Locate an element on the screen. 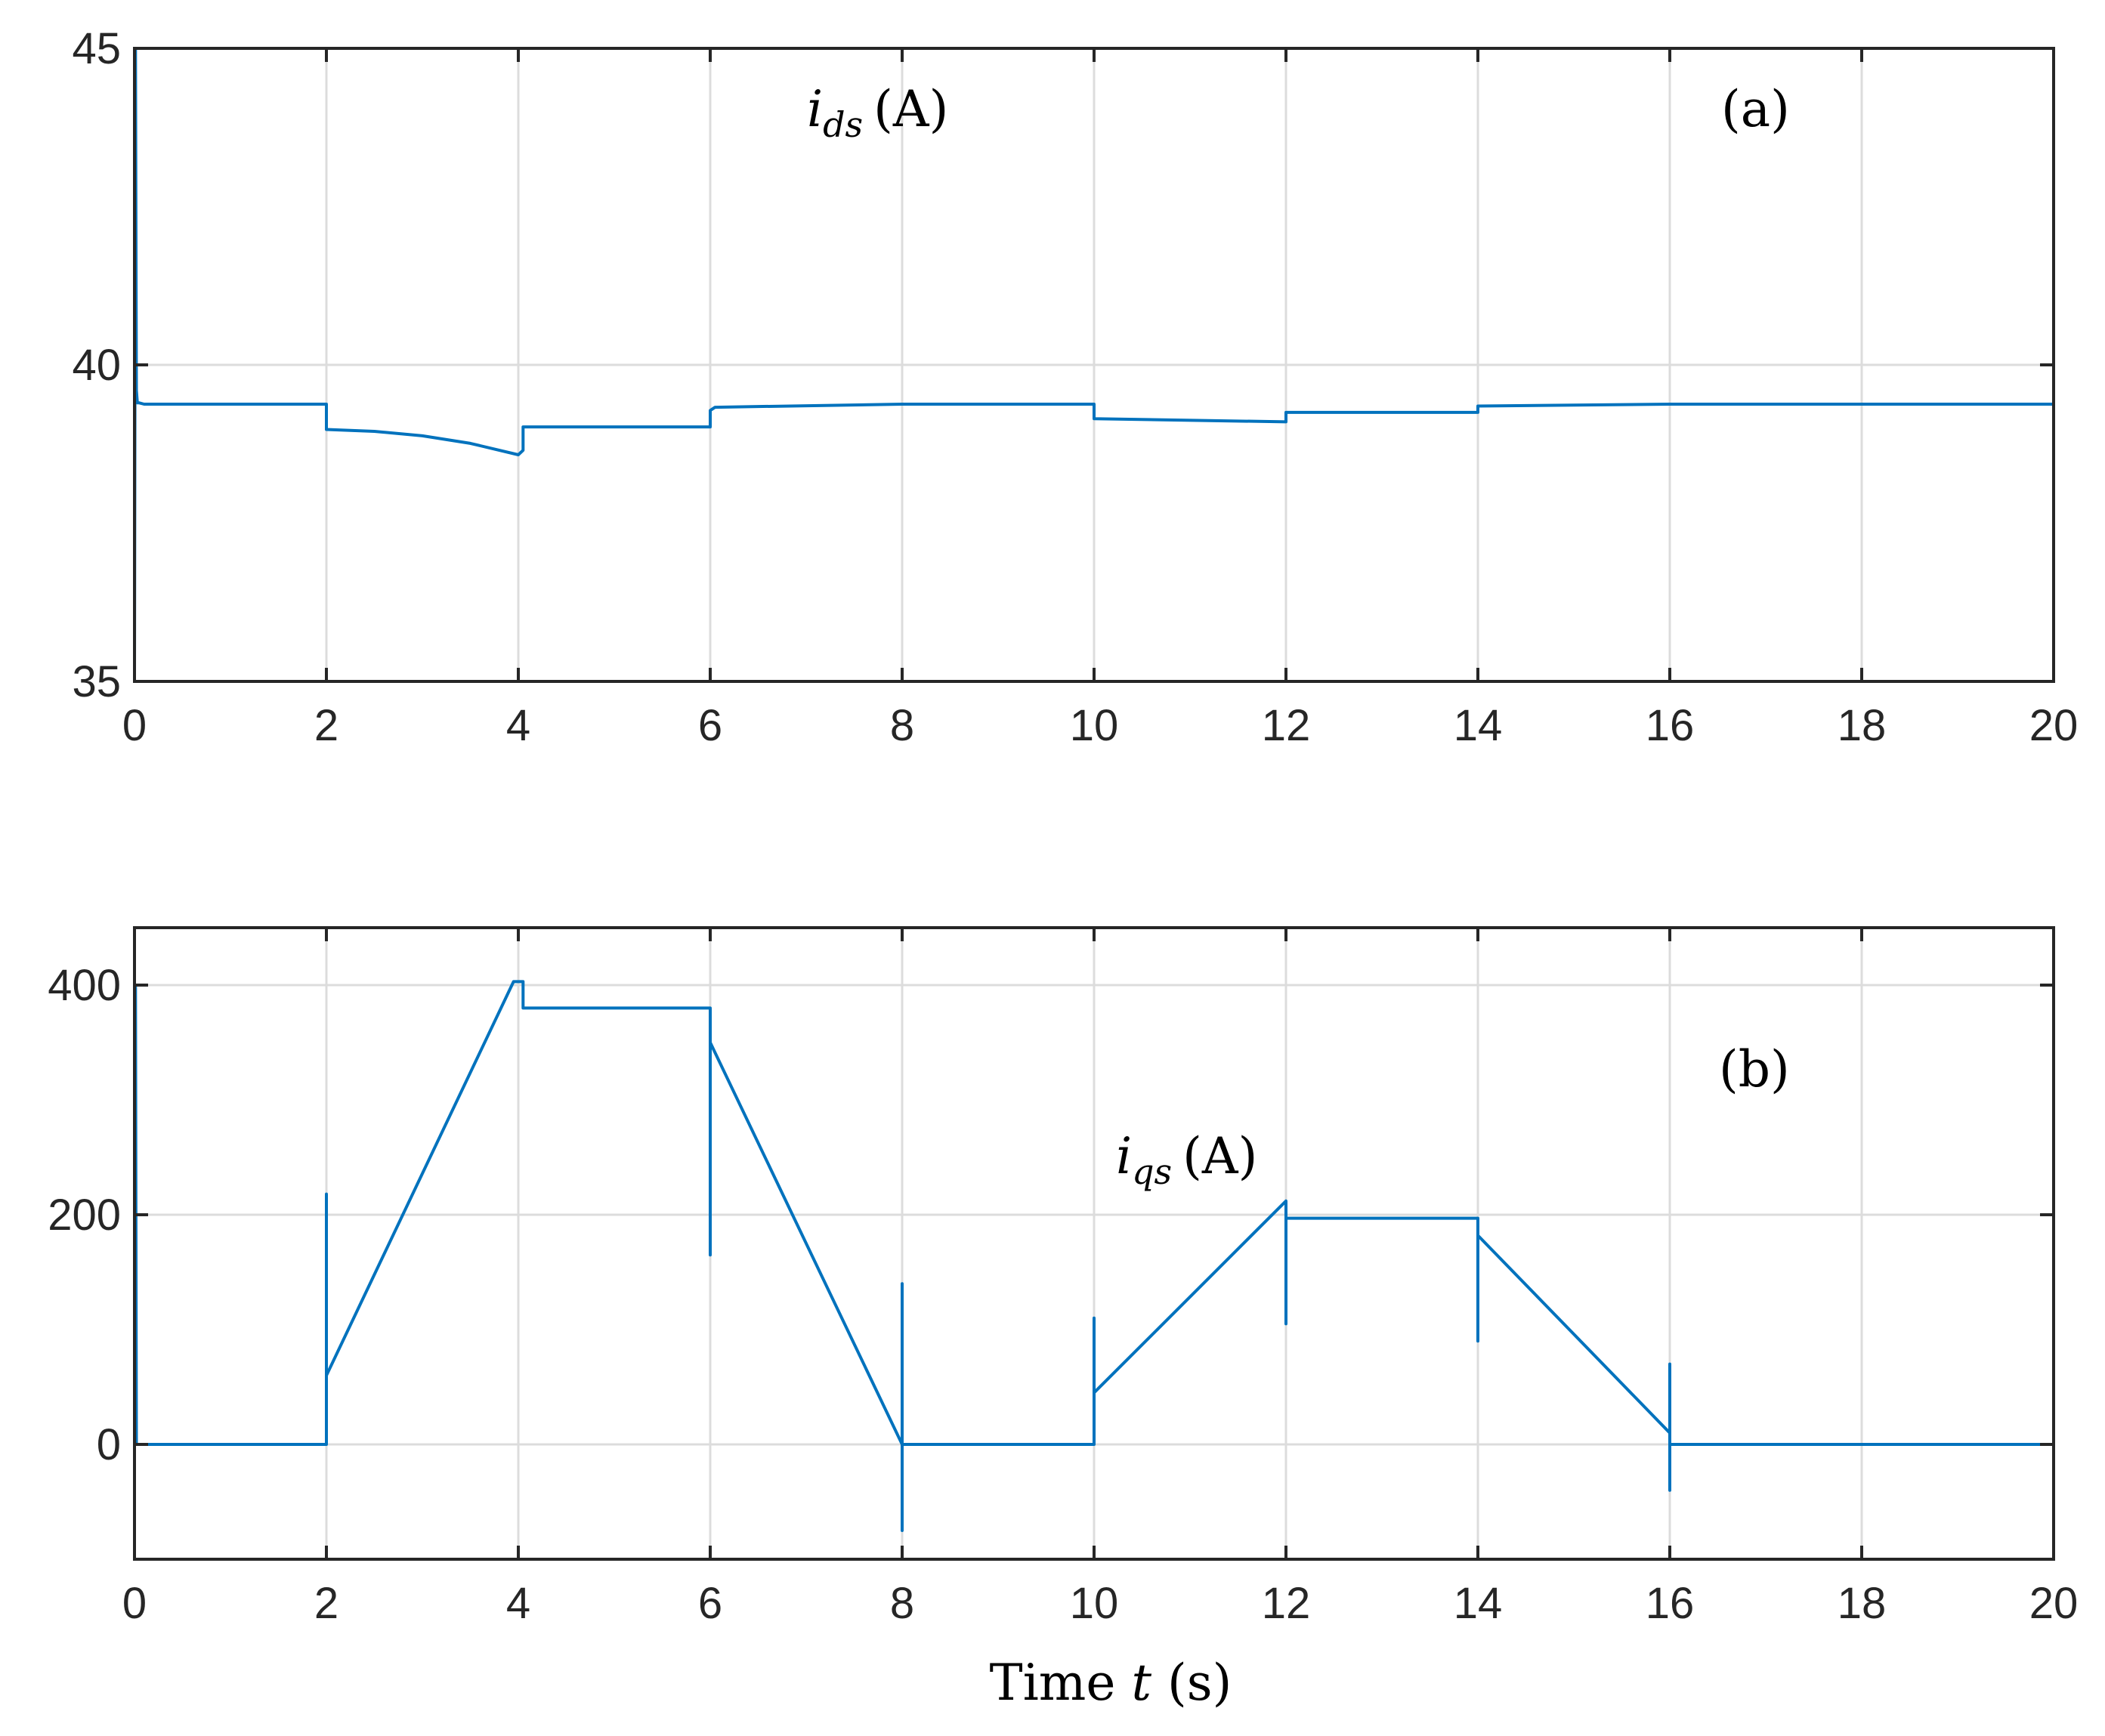 The image size is (2105, 1736). panel-a-y-tick-label: 40 is located at coordinates (96, 365).